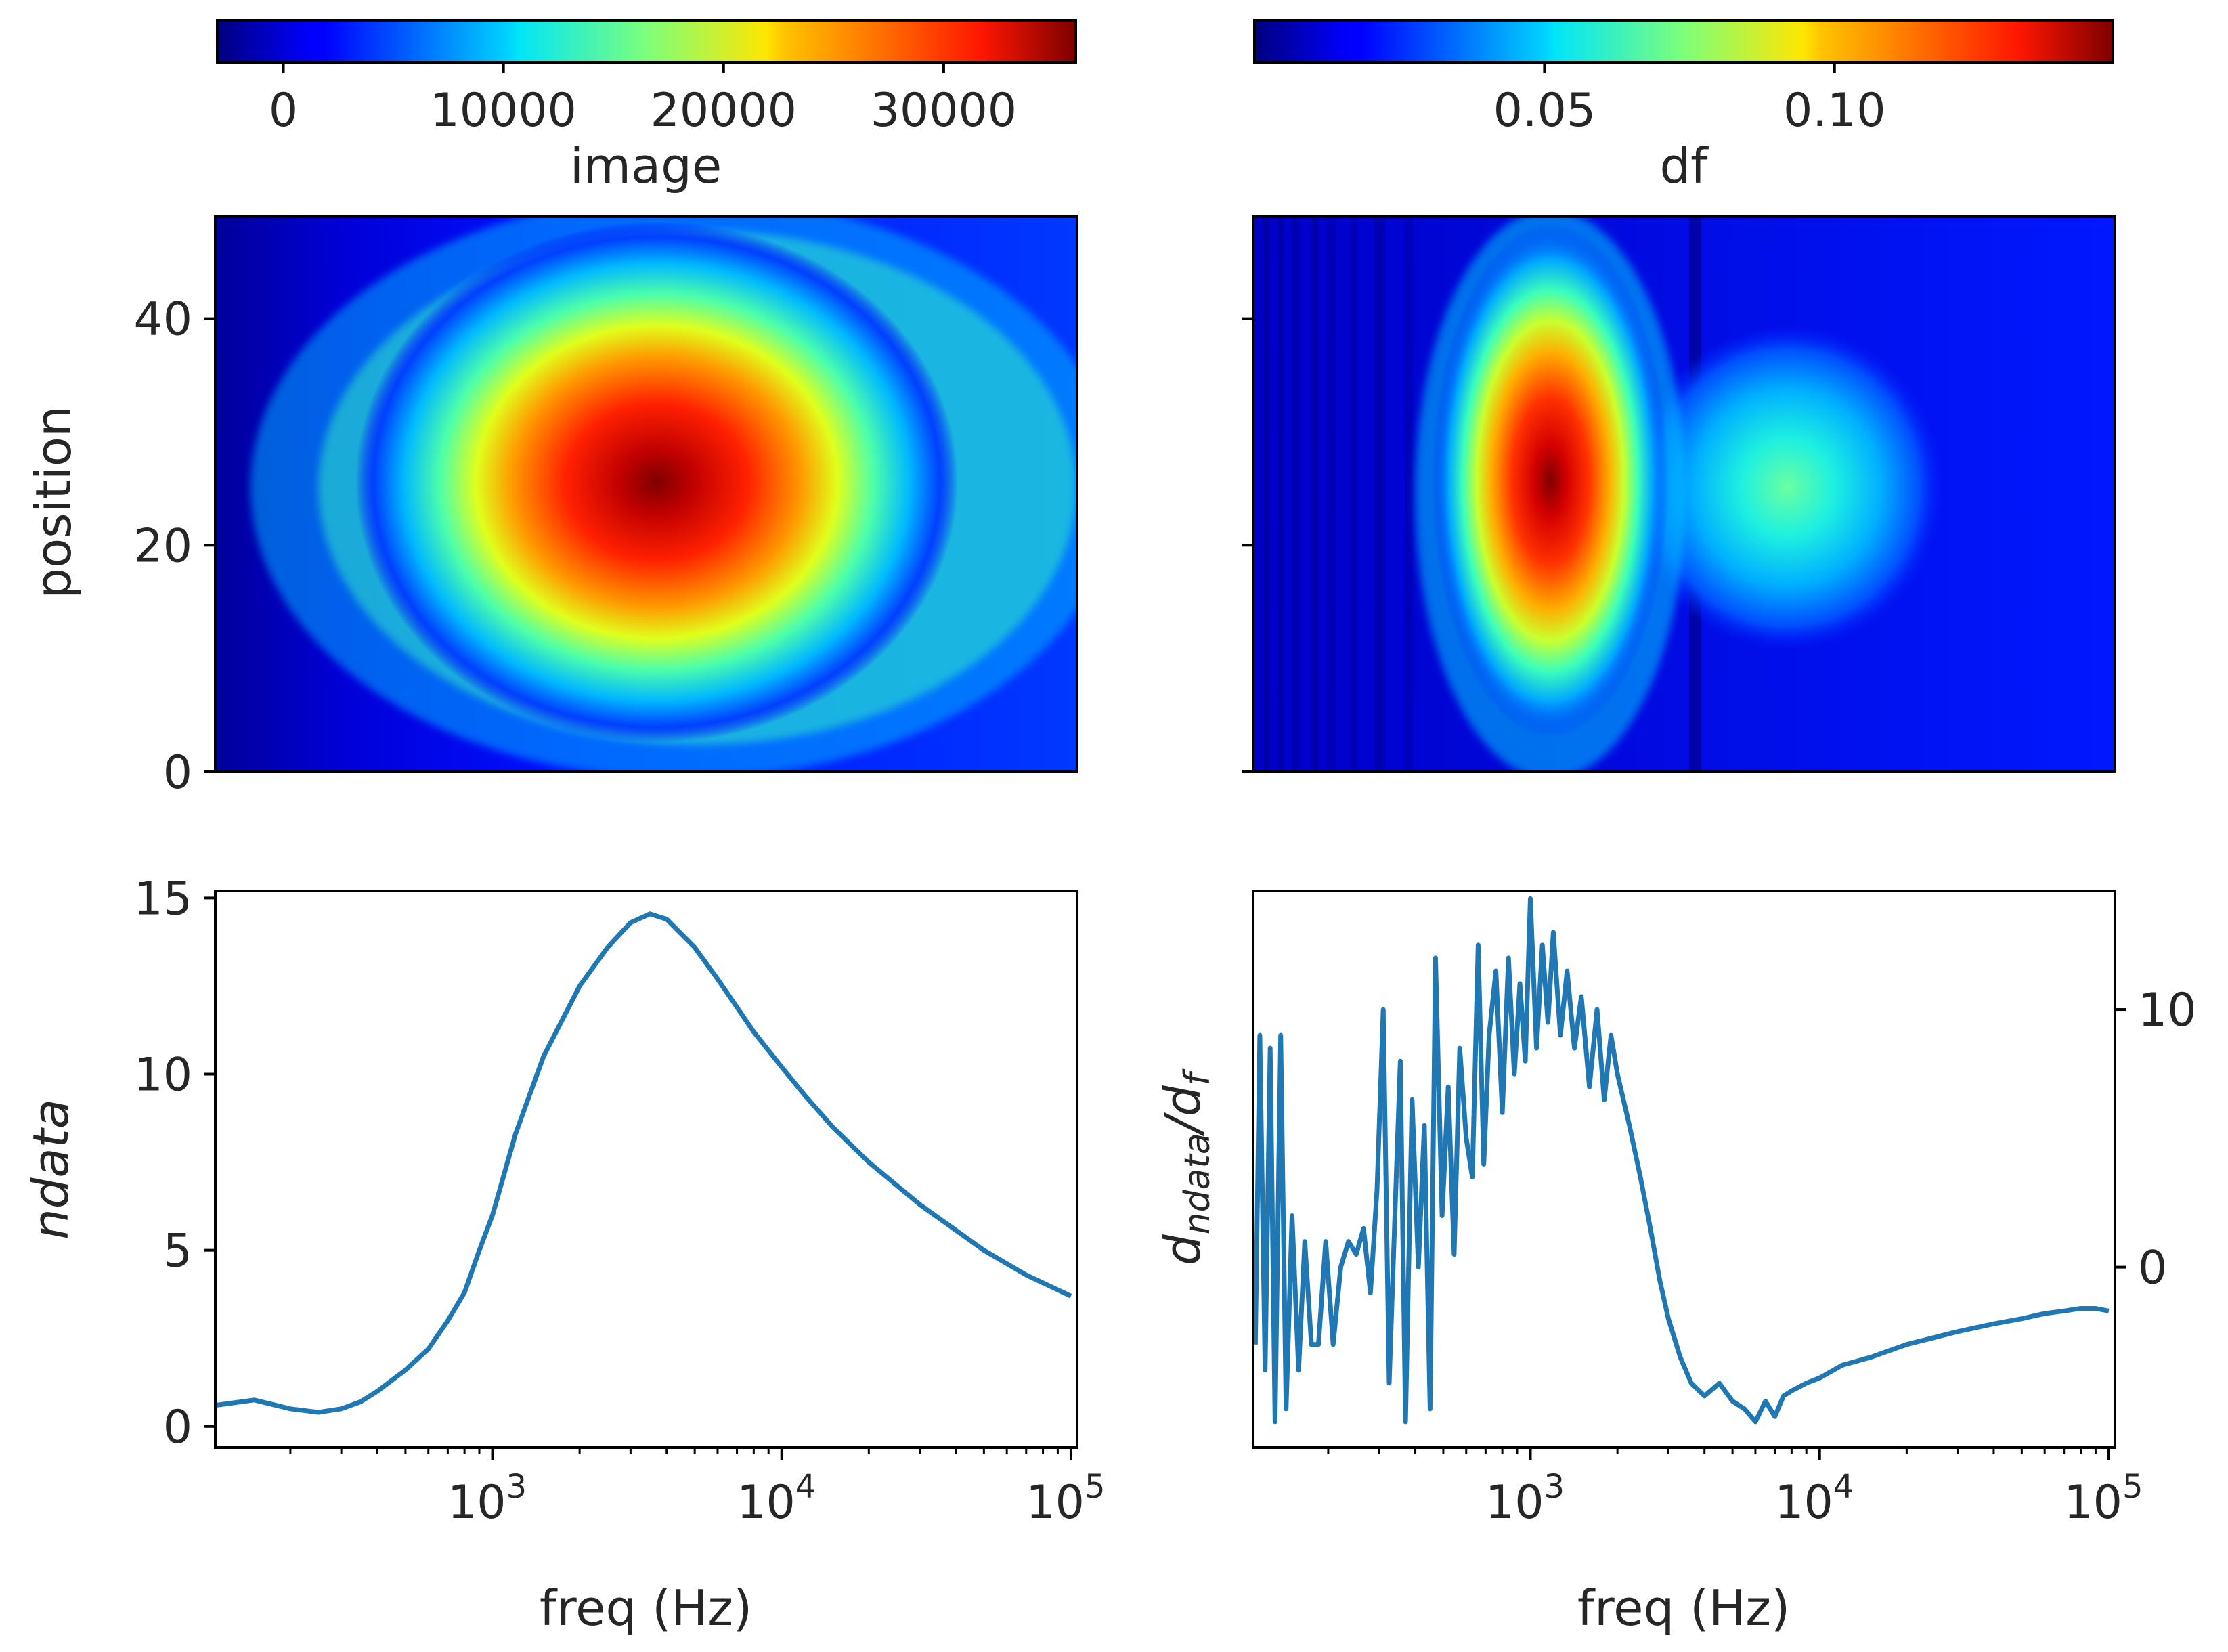  I want to click on image-ytick-label: 0, so click(177, 773).